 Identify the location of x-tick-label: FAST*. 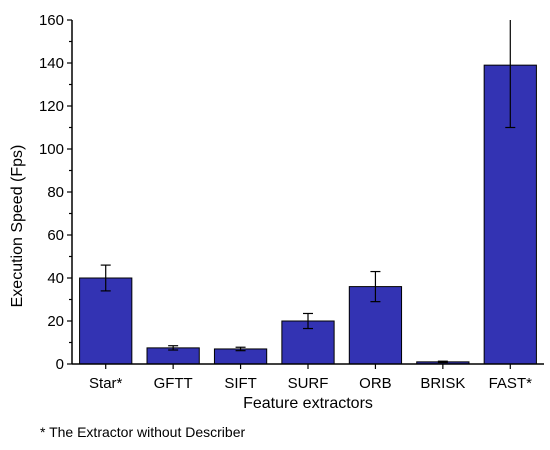
(511, 383).